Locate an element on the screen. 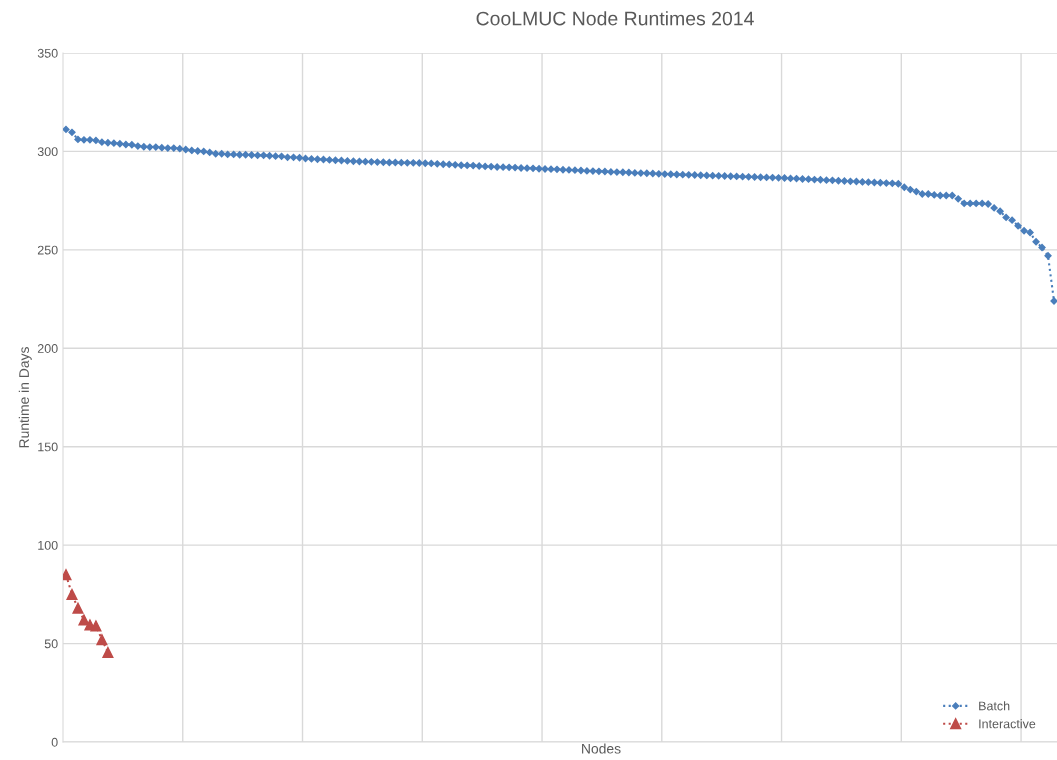 The image size is (1057, 760). legend-label: Interactive is located at coordinates (1007, 724).